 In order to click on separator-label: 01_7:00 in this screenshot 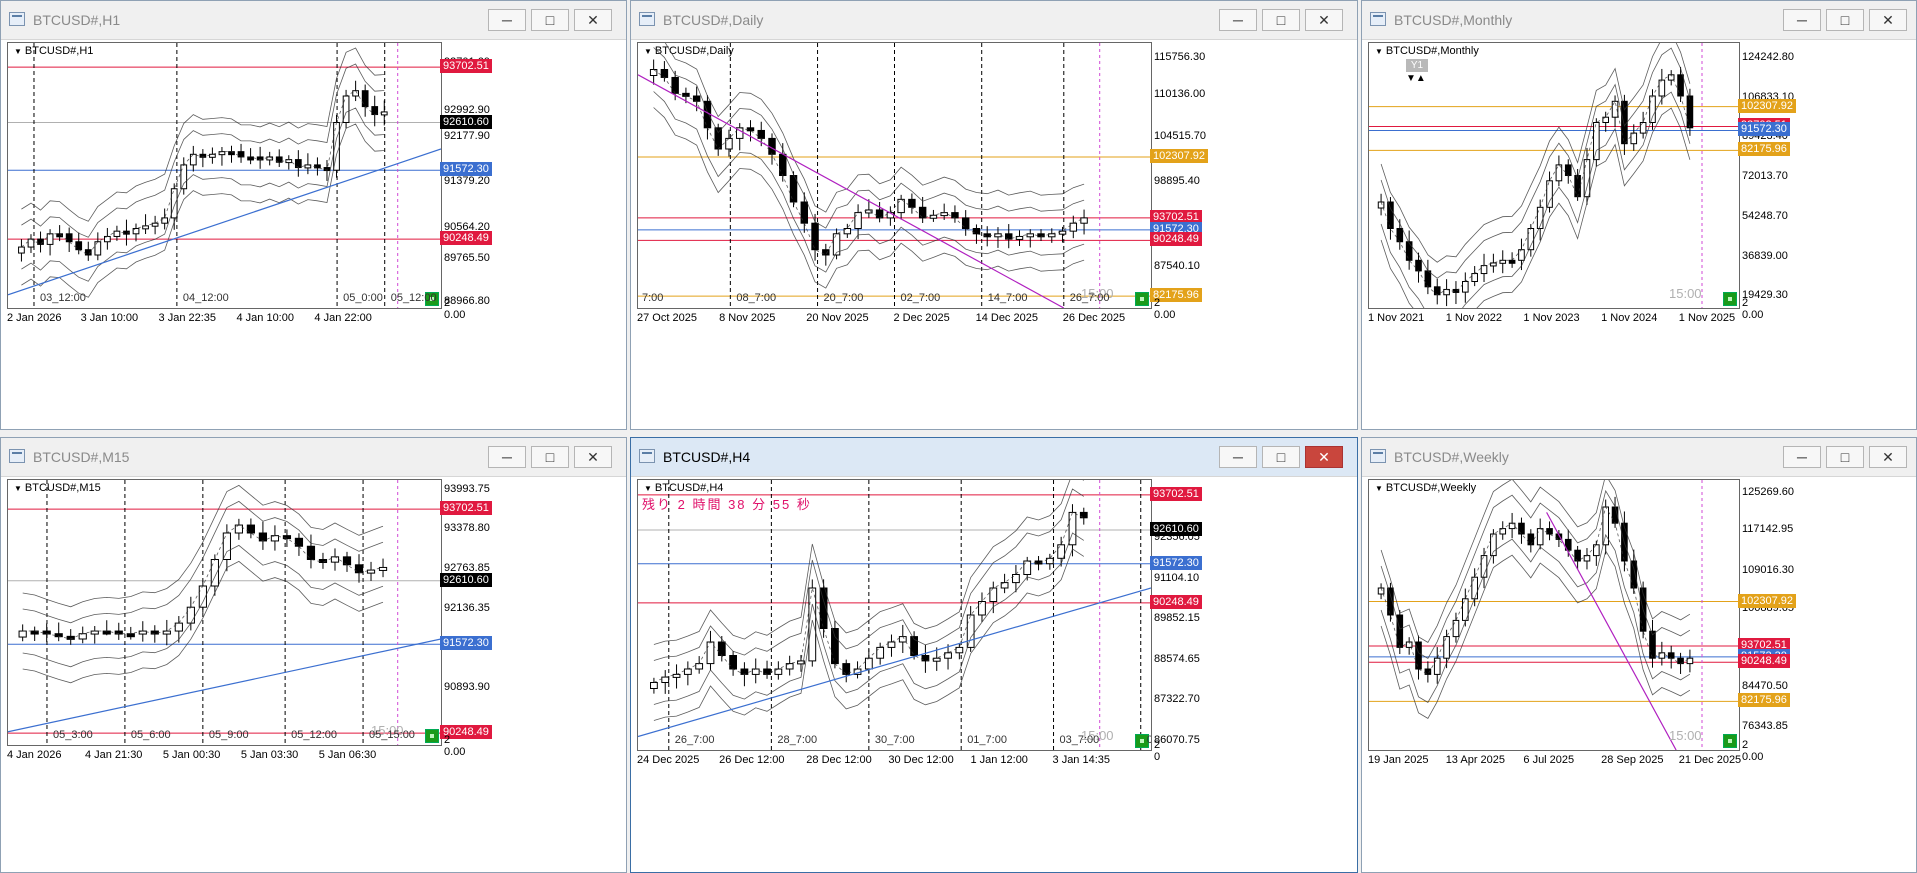, I will do `click(987, 740)`.